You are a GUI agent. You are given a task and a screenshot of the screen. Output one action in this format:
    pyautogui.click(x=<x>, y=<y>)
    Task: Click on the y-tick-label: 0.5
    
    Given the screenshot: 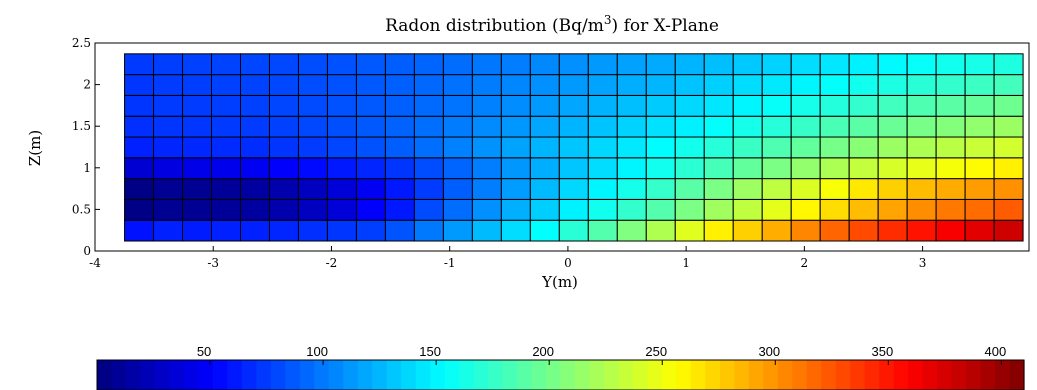 What is the action you would take?
    pyautogui.click(x=81, y=209)
    